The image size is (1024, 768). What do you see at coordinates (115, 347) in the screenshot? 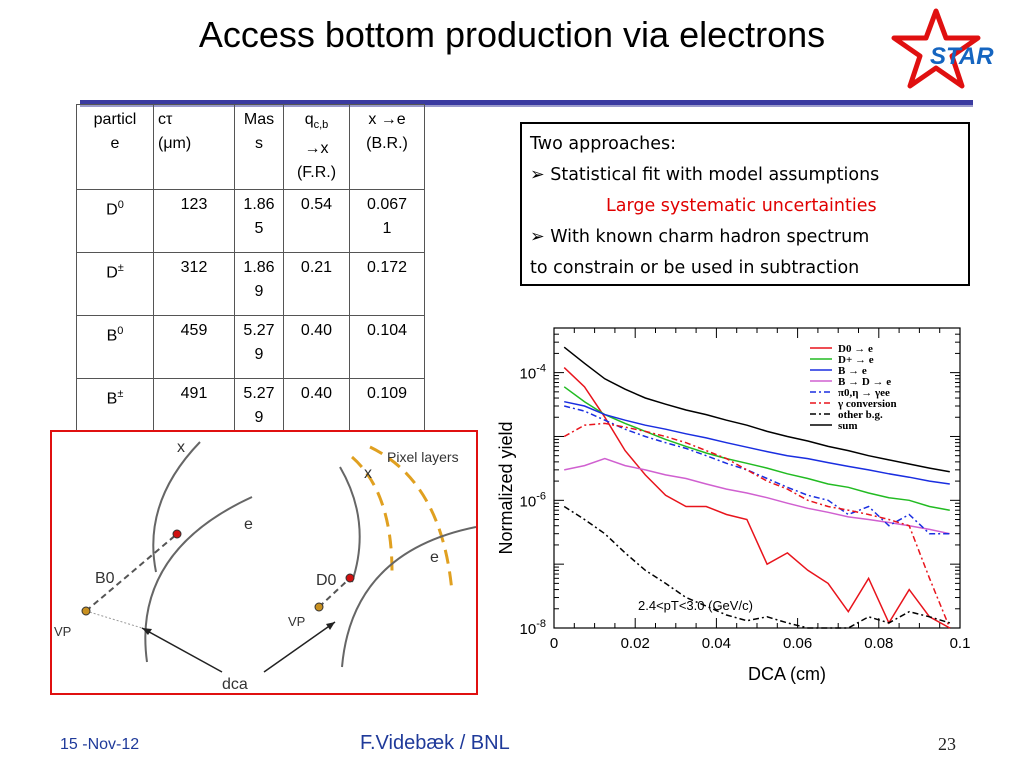
I see `particle-name: B0` at bounding box center [115, 347].